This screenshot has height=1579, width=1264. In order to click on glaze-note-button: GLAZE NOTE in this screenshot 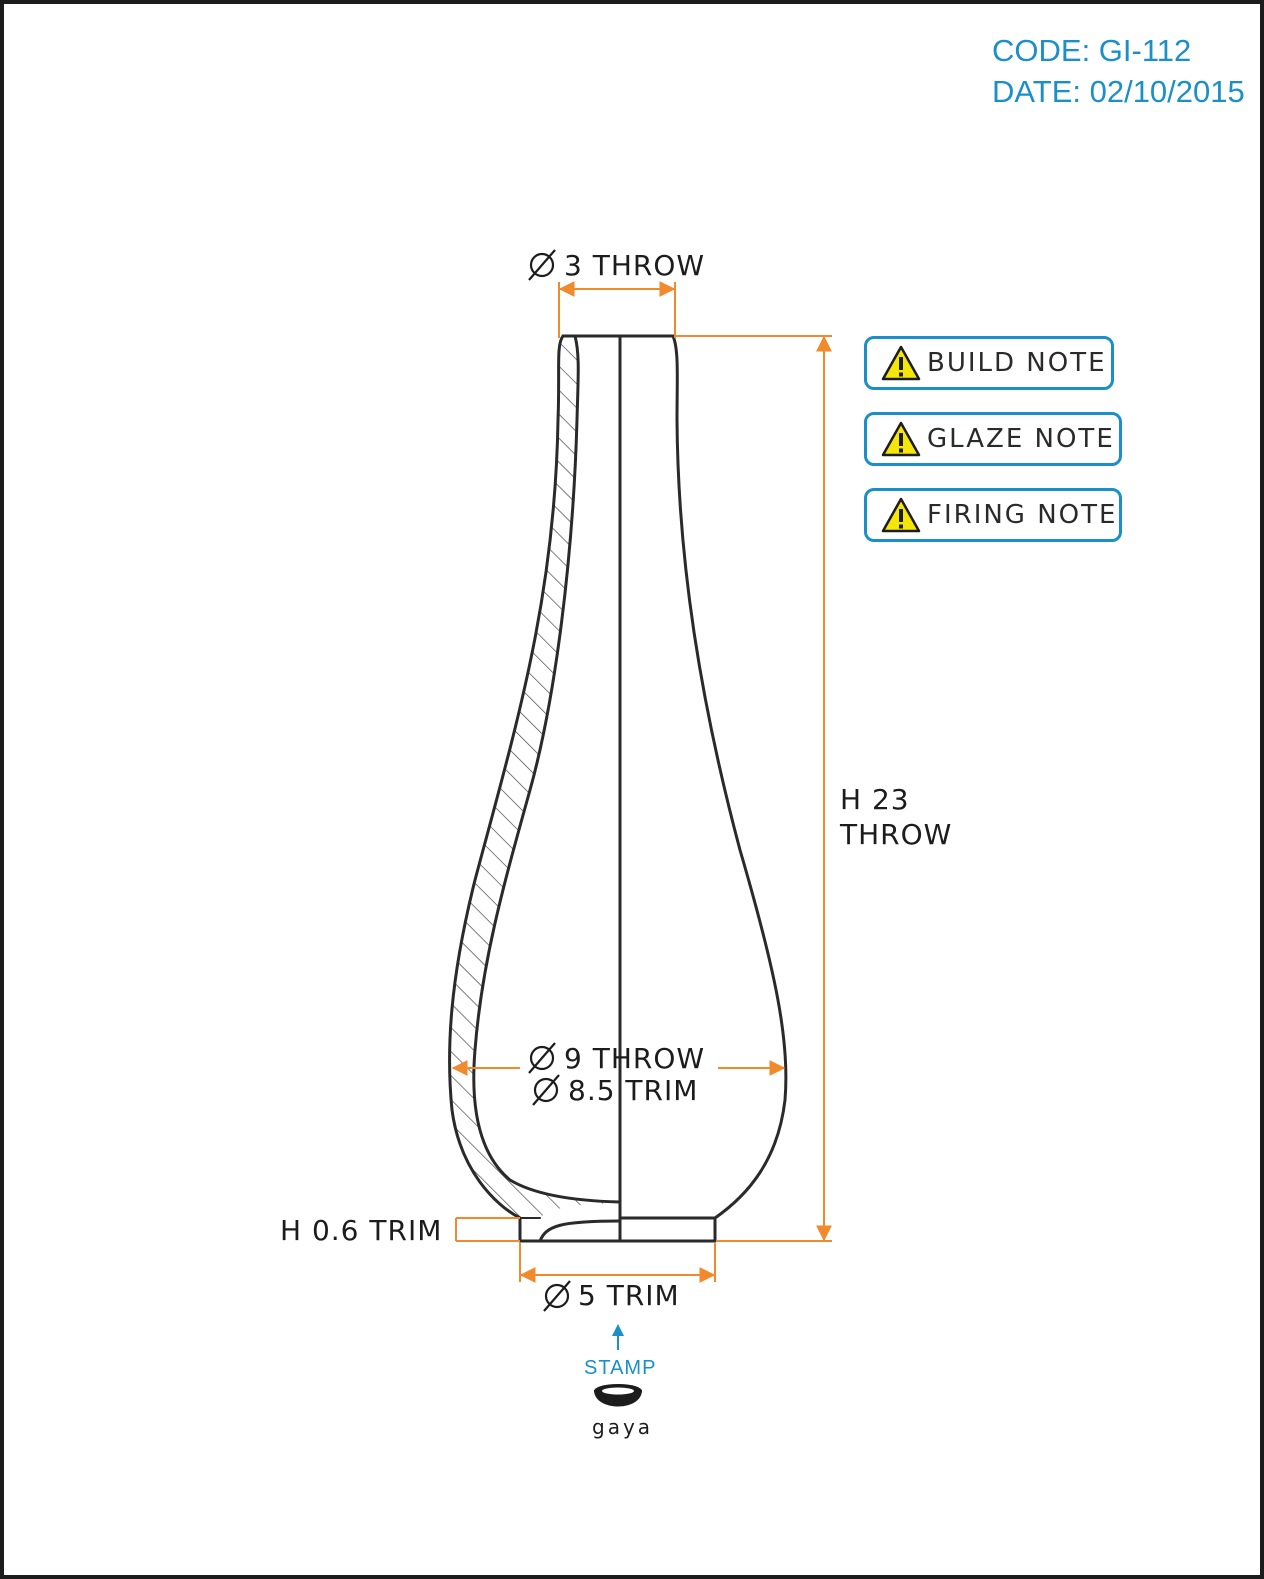, I will do `click(993, 439)`.